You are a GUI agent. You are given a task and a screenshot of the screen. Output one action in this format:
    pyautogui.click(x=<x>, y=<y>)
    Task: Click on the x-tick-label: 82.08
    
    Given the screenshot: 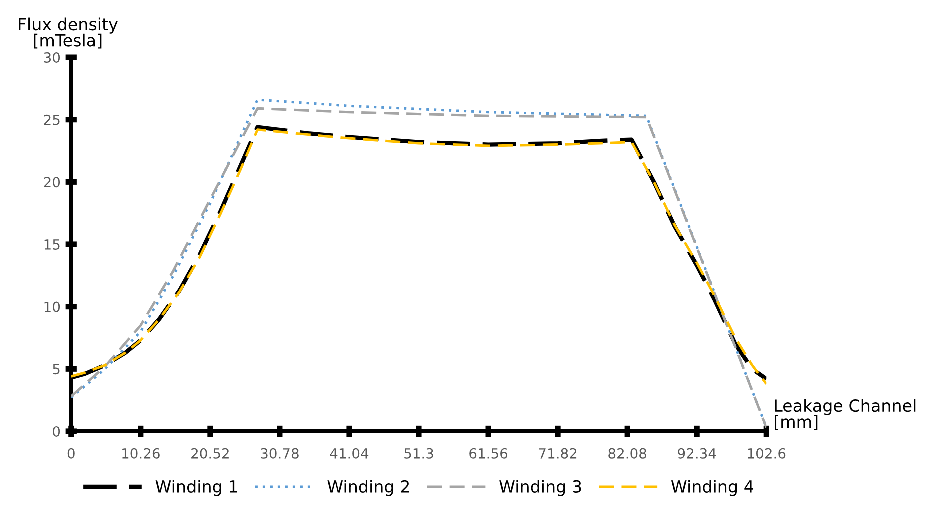 What is the action you would take?
    pyautogui.click(x=627, y=453)
    